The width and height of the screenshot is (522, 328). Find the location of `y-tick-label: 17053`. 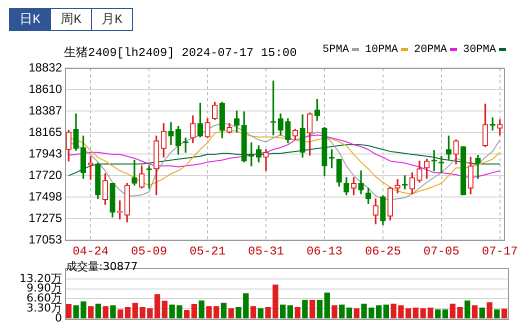

y-tick-label: 17053 is located at coordinates (45, 239).